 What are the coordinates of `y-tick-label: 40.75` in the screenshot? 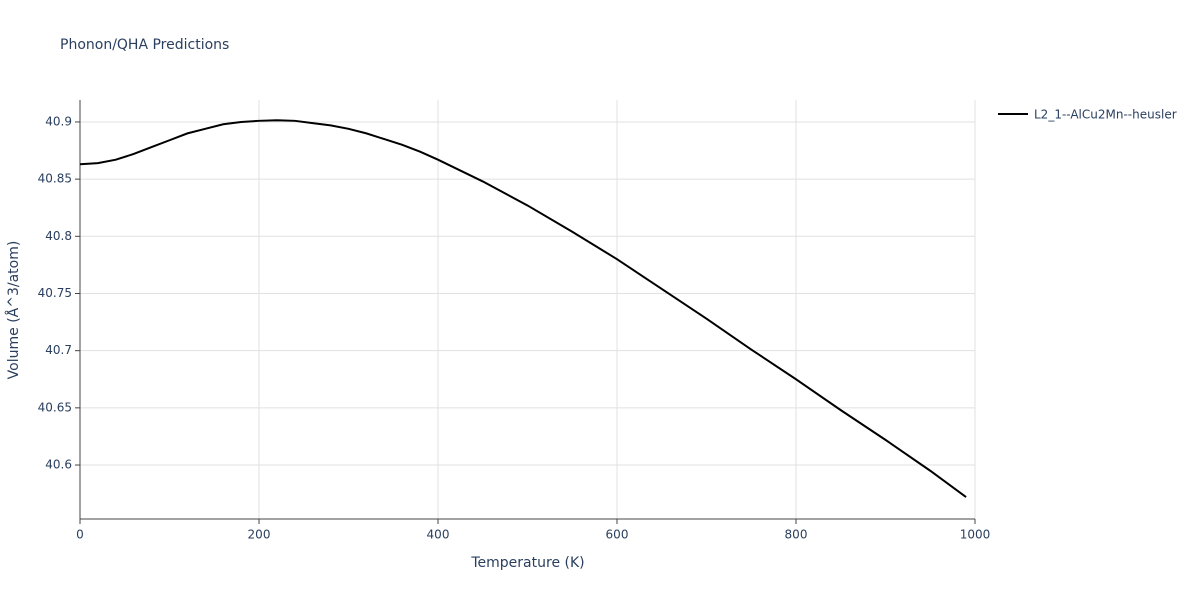 It's located at (55, 293).